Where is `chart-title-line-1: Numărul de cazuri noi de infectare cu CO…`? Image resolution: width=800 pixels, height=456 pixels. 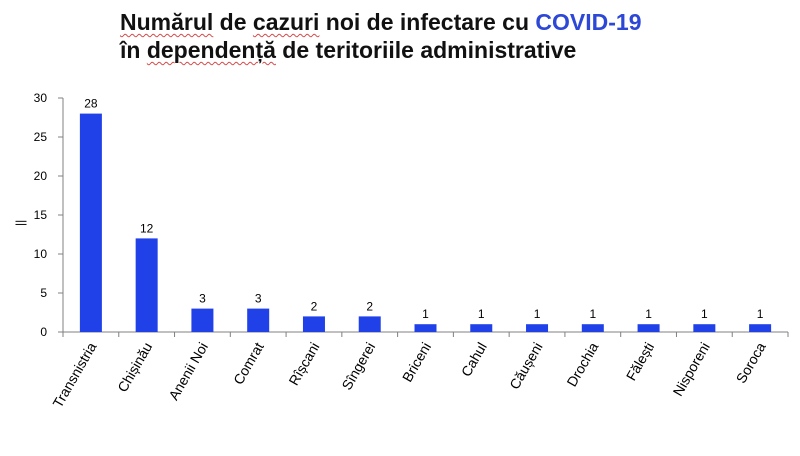 chart-title-line-1: Numărul de cazuri noi de infectare cu CO… is located at coordinates (440, 22).